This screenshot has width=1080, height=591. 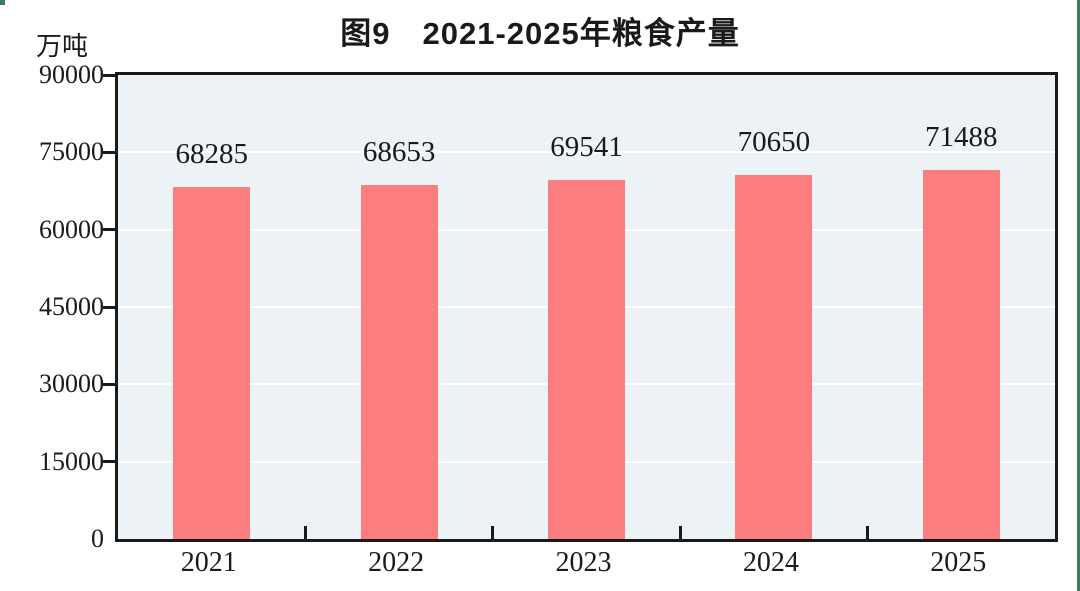 I want to click on x-axis-label-2023: 2023, so click(x=583, y=562).